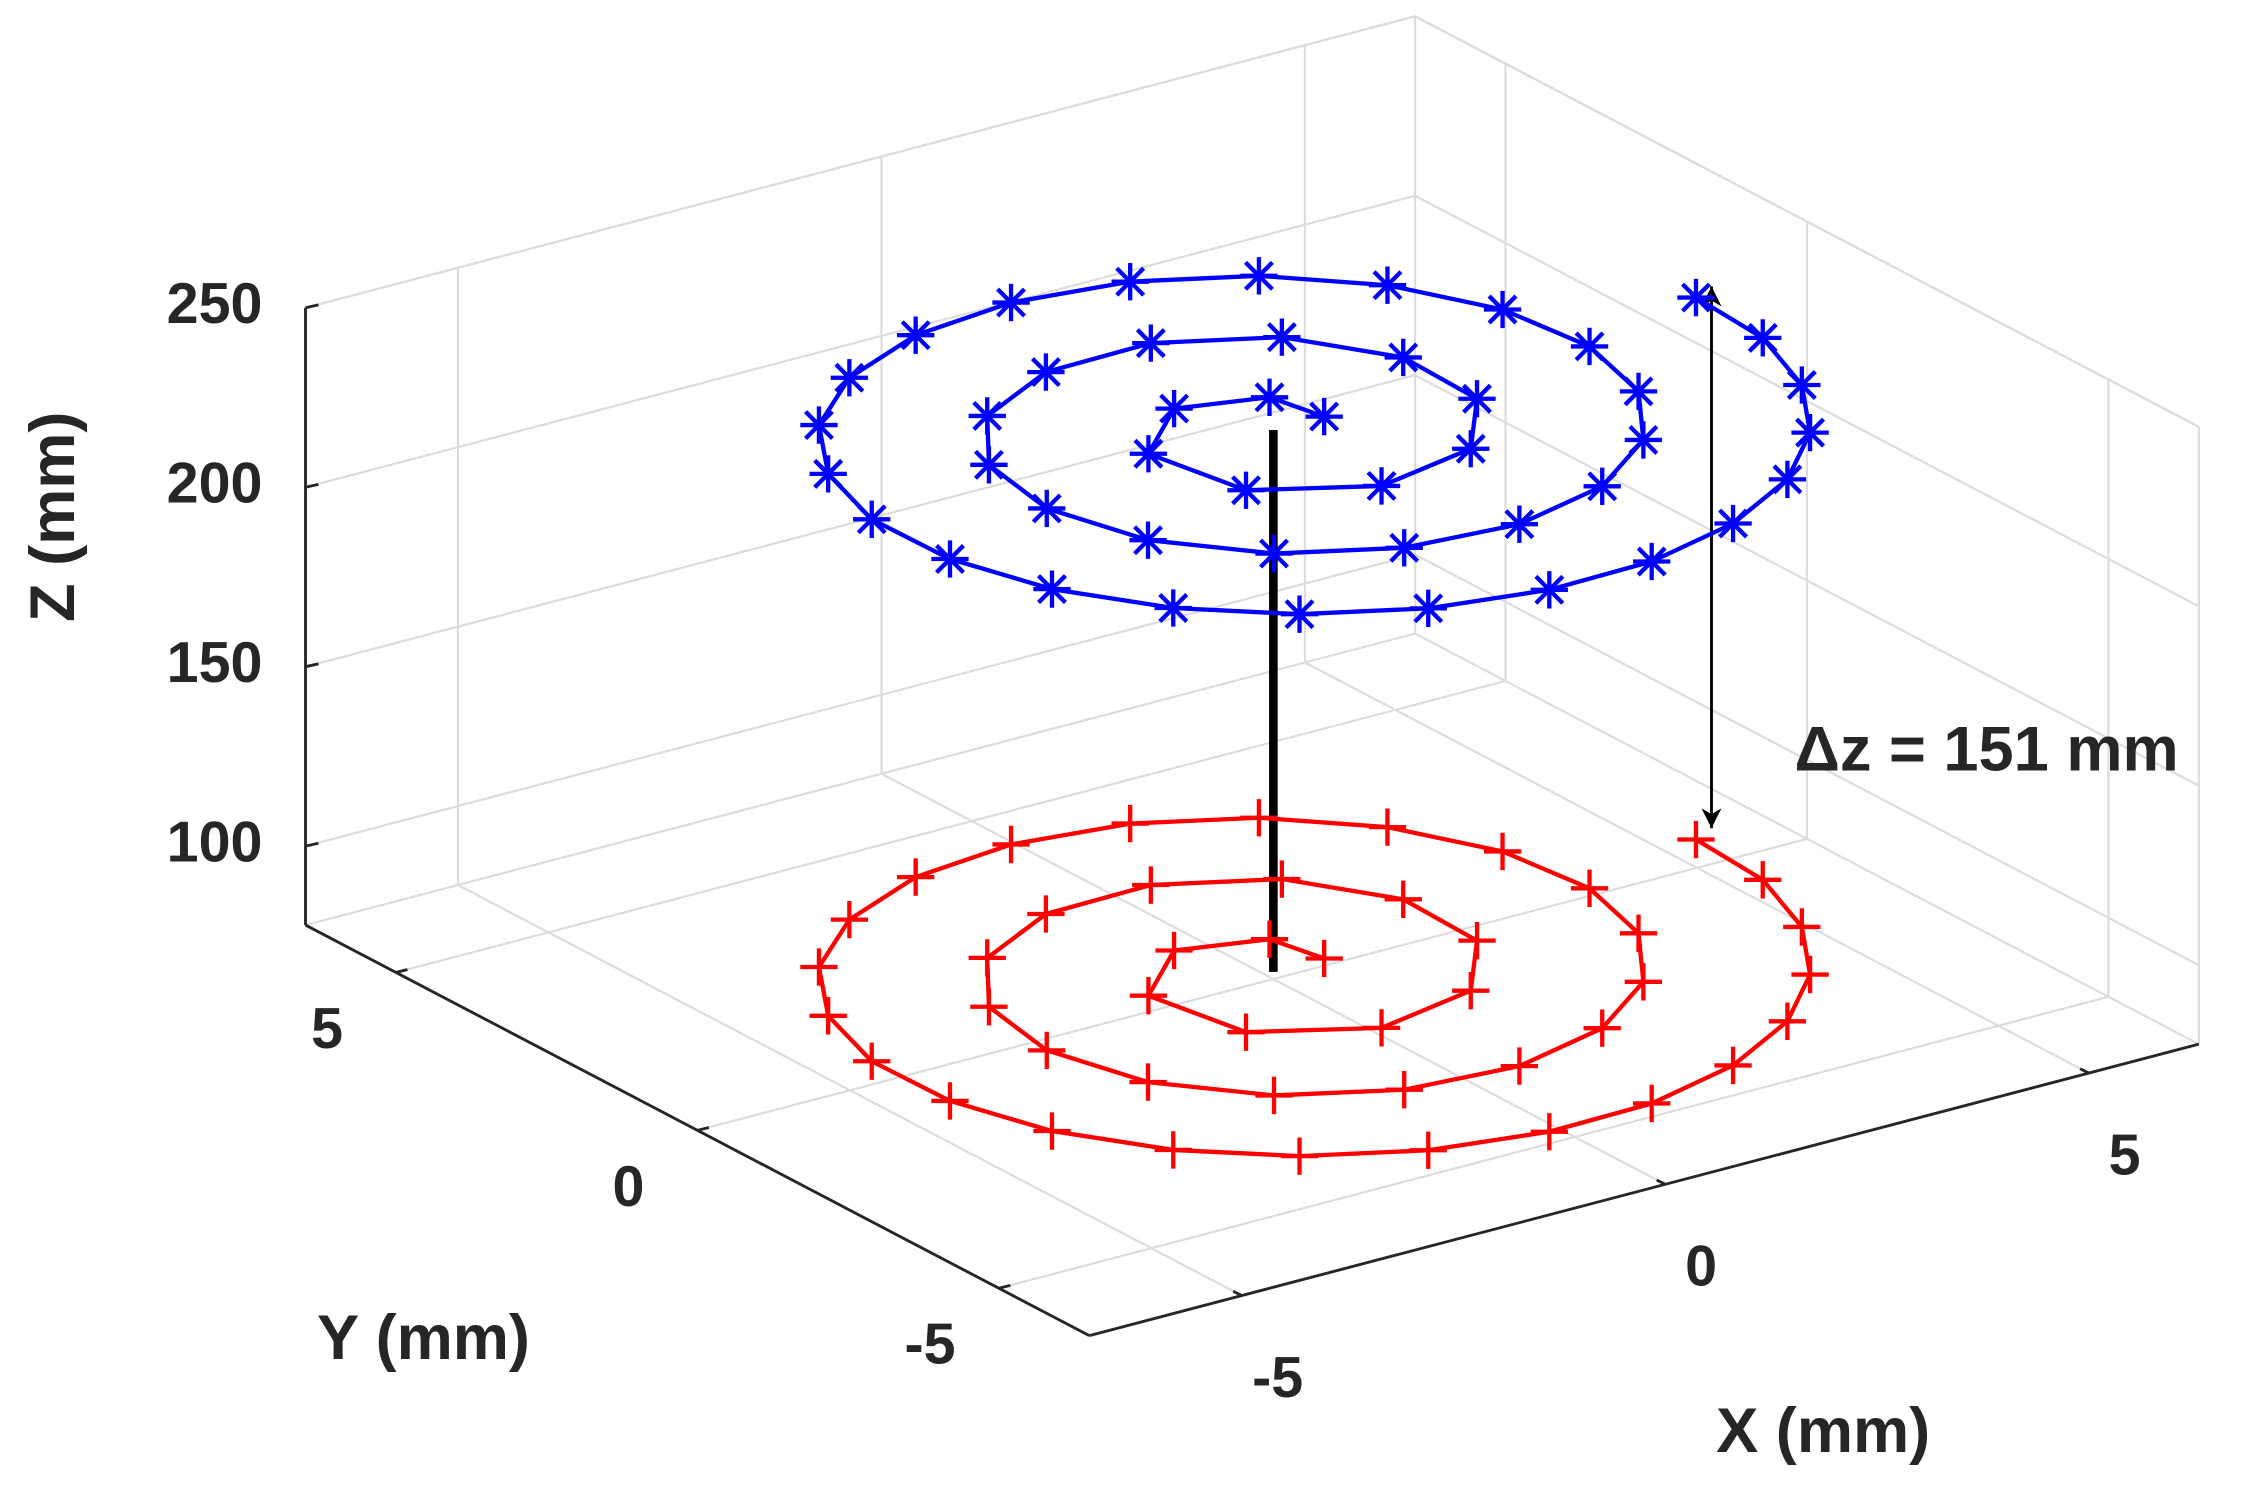 Image resolution: width=2251 pixels, height=1499 pixels. I want to click on z-tick-label: 100, so click(215, 842).